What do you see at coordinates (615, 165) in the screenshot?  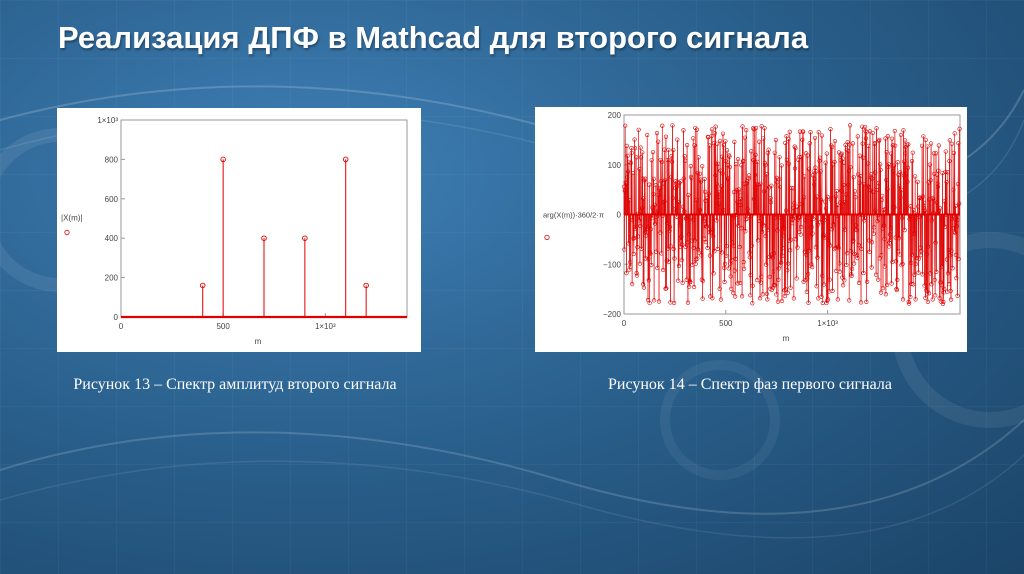 I see `y-tick-label: 100` at bounding box center [615, 165].